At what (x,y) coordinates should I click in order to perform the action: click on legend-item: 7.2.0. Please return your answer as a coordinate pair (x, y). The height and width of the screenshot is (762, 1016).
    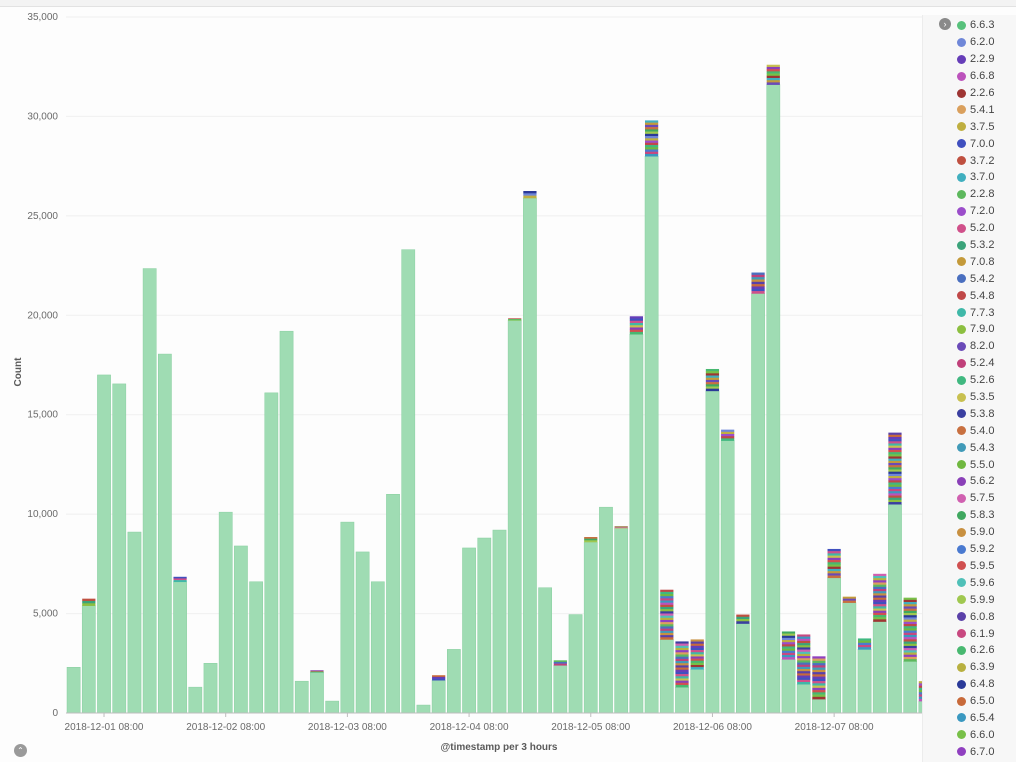
    Looking at the image, I should click on (975, 211).